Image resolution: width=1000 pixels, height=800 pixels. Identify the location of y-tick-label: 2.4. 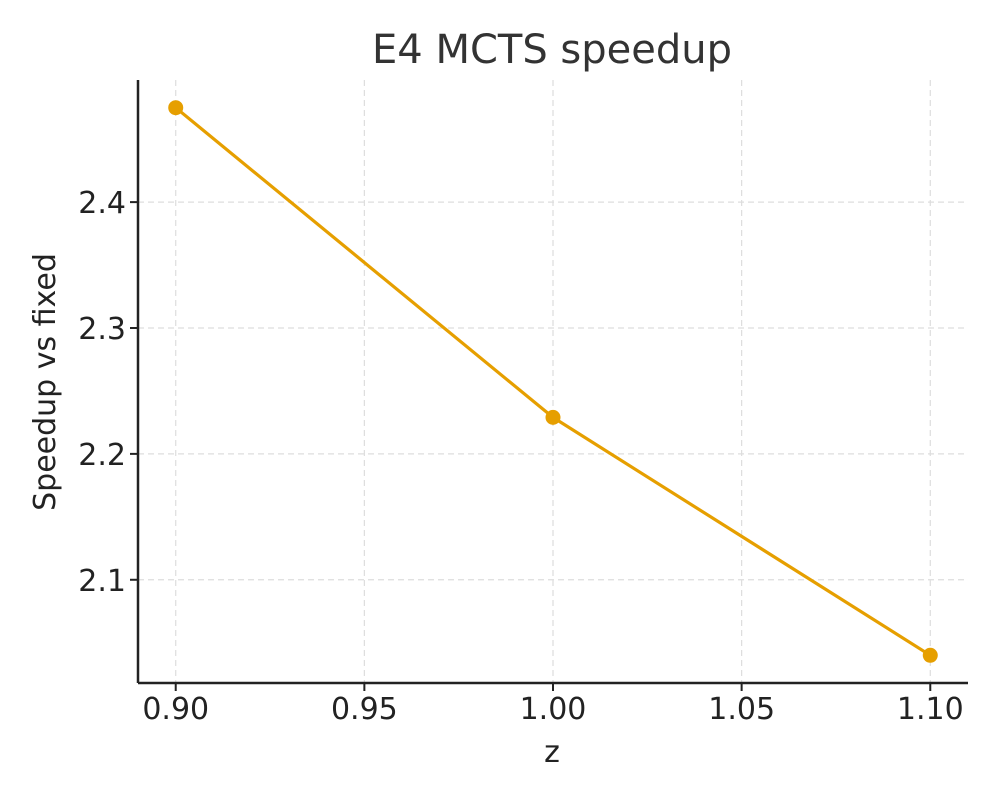
(102, 203).